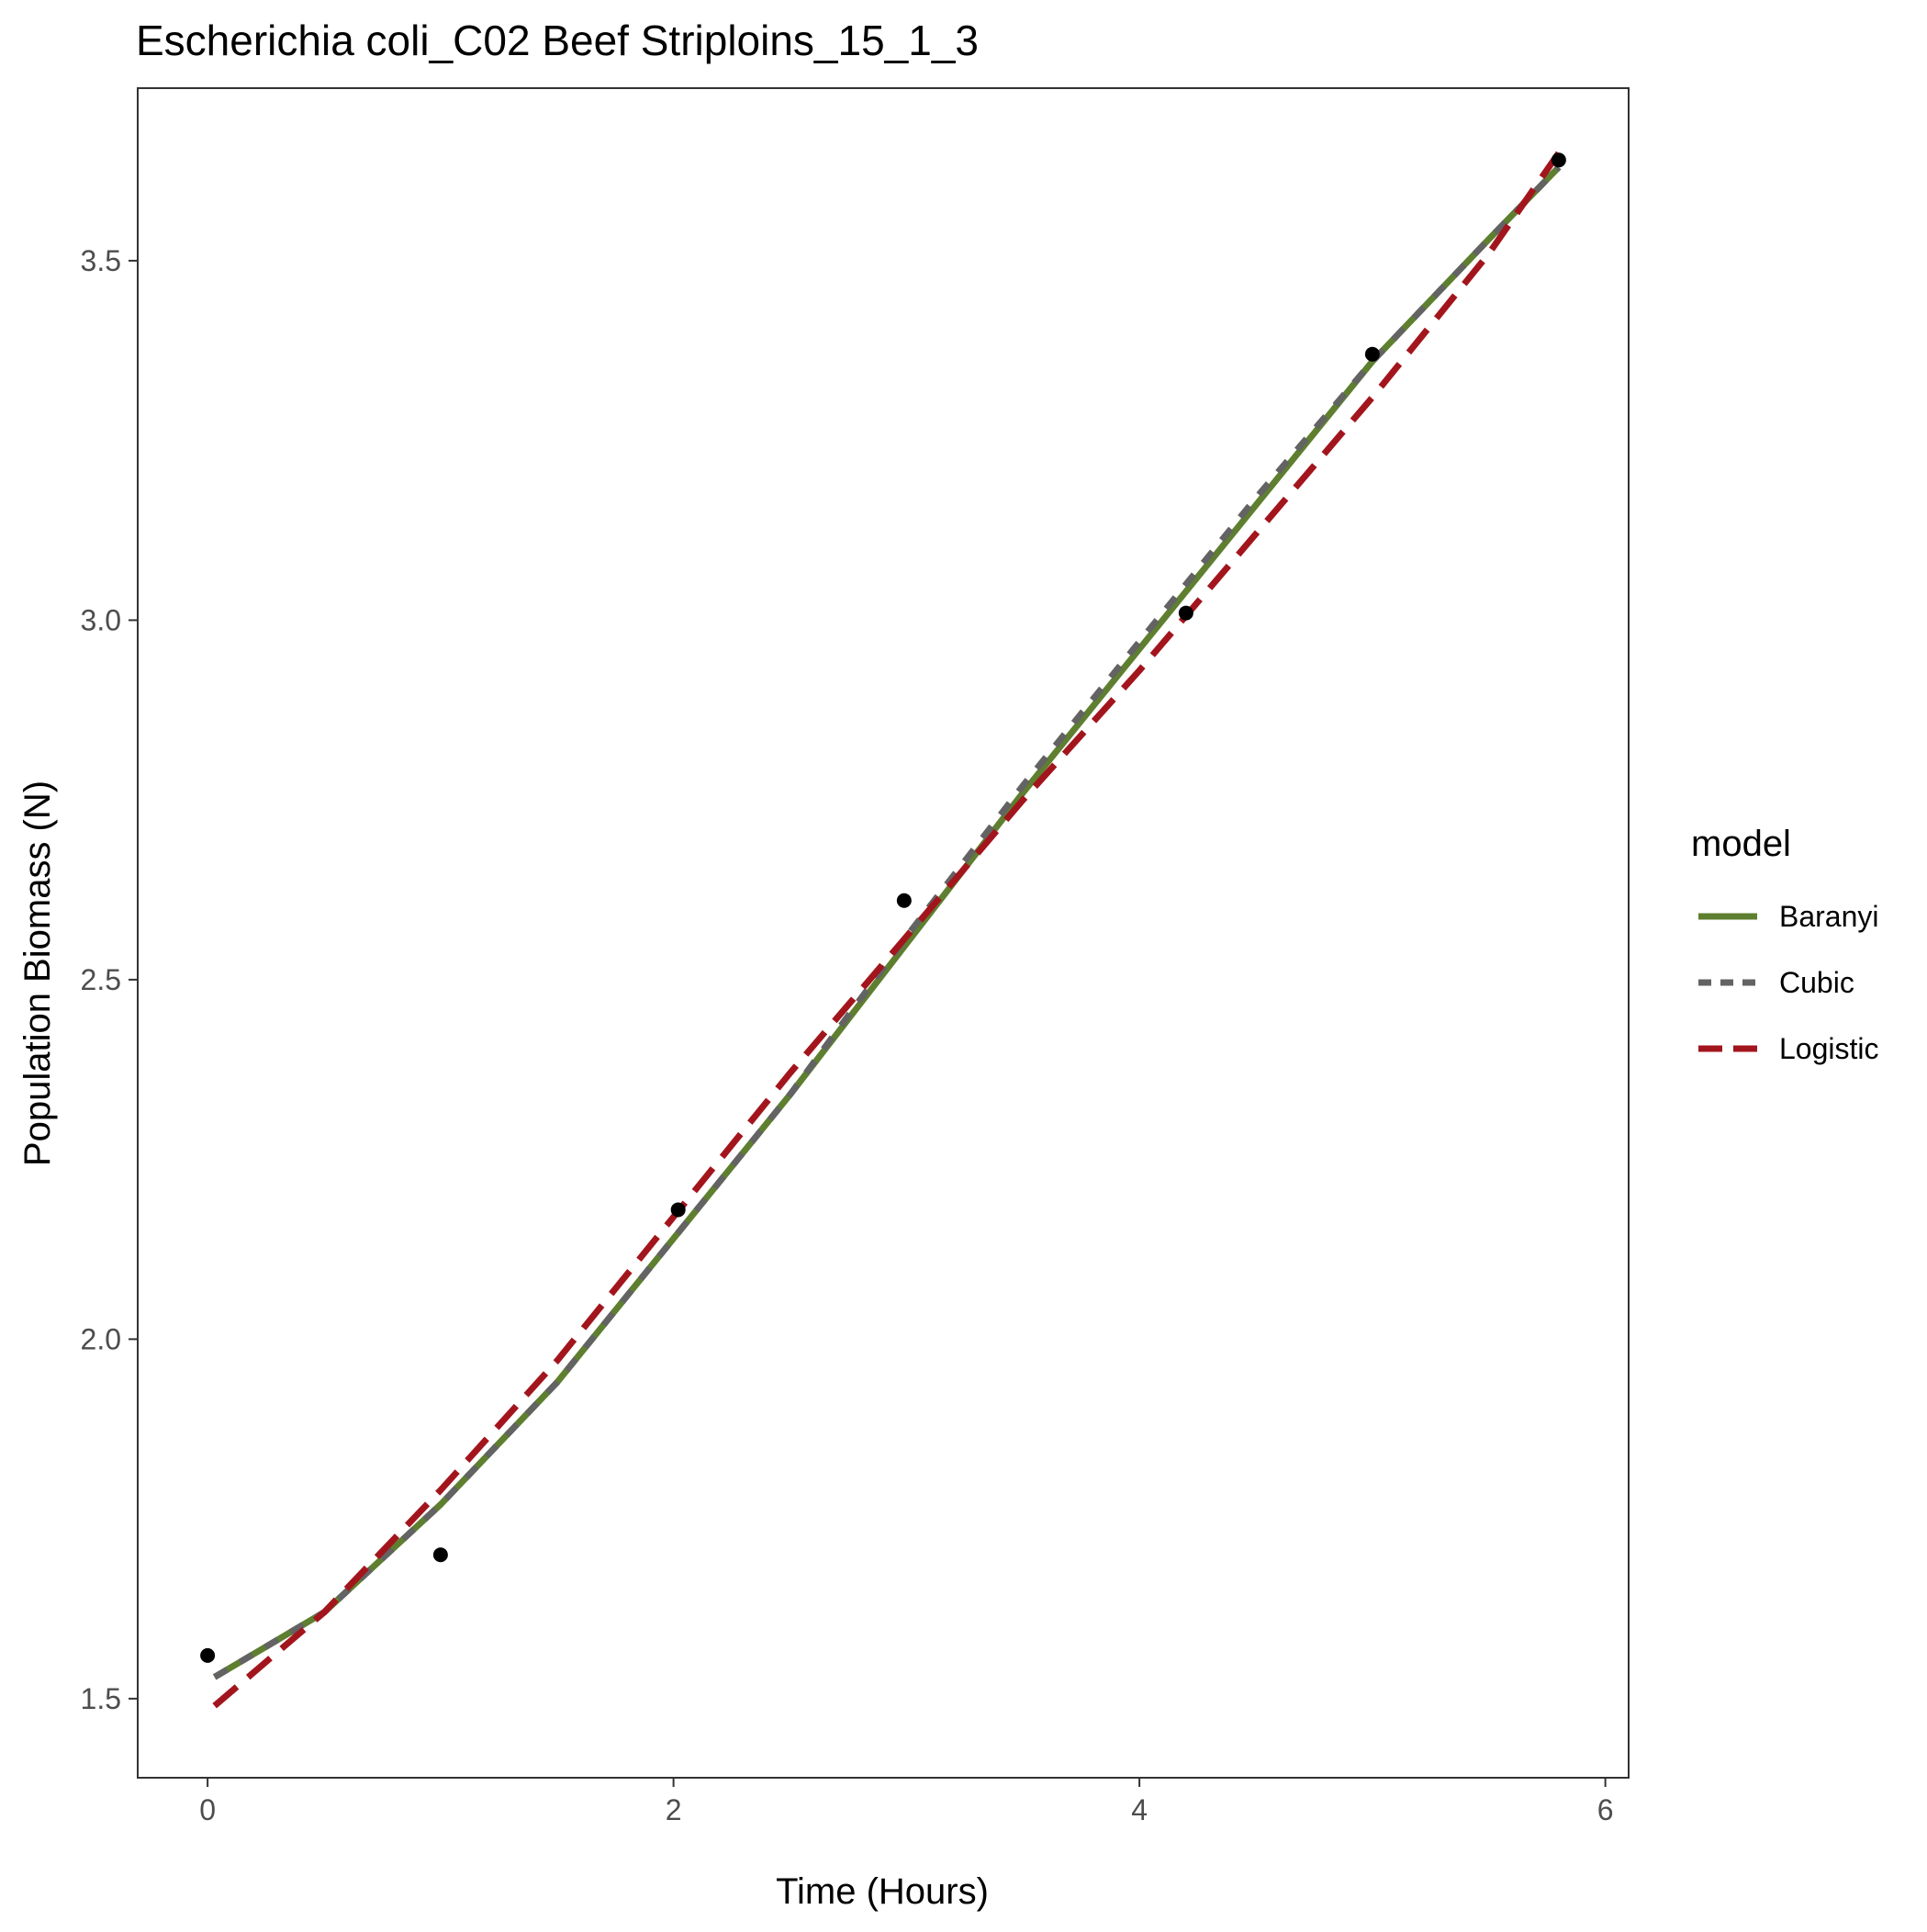 This screenshot has height=1932, width=1927. What do you see at coordinates (1829, 916) in the screenshot?
I see `legend-label-baranyi: Baranyi` at bounding box center [1829, 916].